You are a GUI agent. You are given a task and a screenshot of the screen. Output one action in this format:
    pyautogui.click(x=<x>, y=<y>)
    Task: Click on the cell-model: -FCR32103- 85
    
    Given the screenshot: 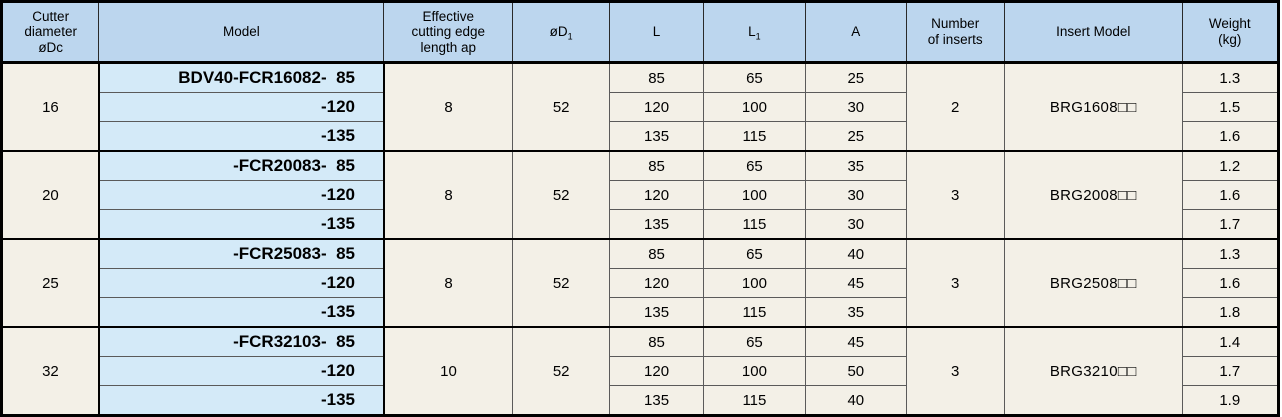 What is the action you would take?
    pyautogui.click(x=241, y=341)
    